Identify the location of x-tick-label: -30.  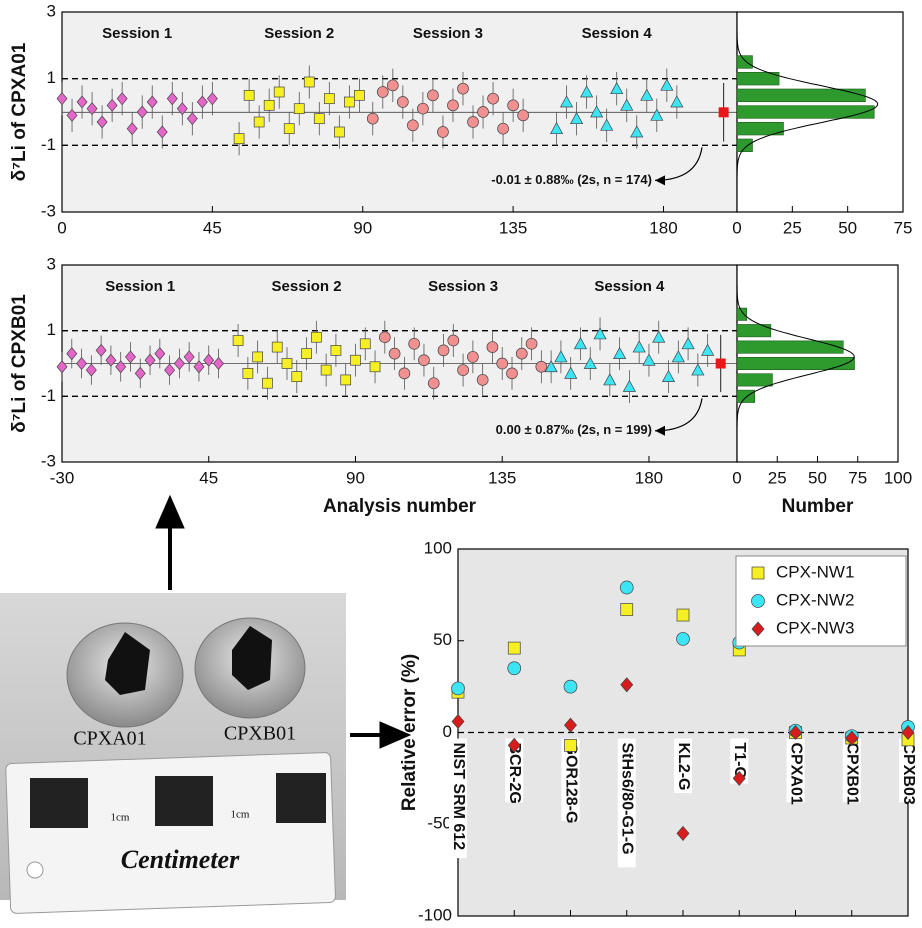
(62, 477).